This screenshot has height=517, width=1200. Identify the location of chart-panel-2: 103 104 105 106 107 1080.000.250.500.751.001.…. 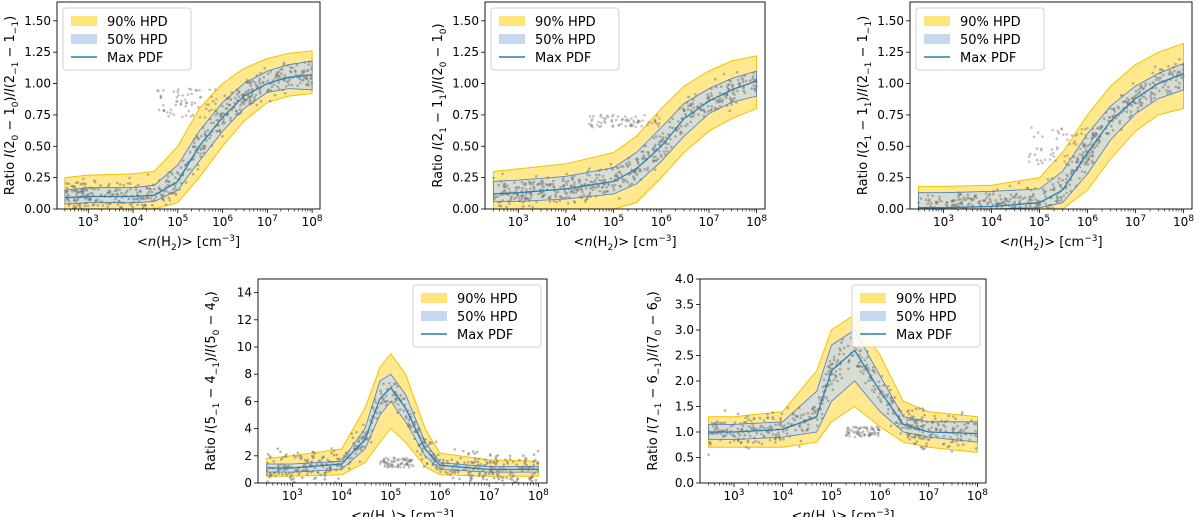
(599, 127).